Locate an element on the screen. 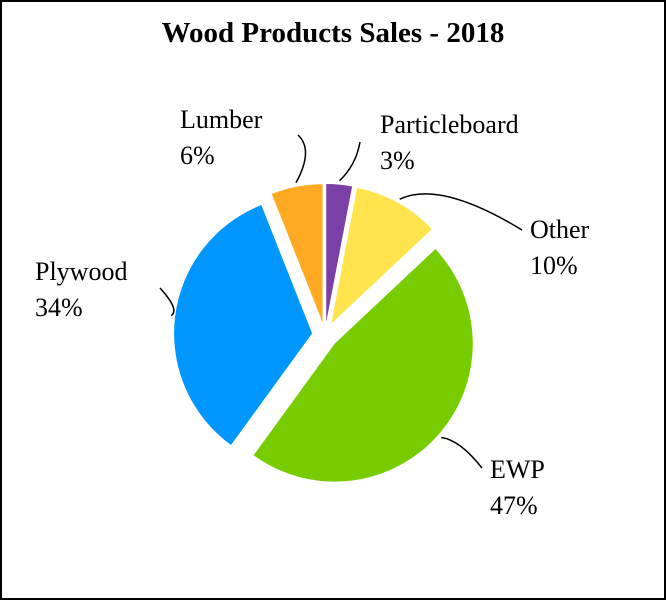 This screenshot has height=600, width=666. slice-value-label: 47% is located at coordinates (514, 505).